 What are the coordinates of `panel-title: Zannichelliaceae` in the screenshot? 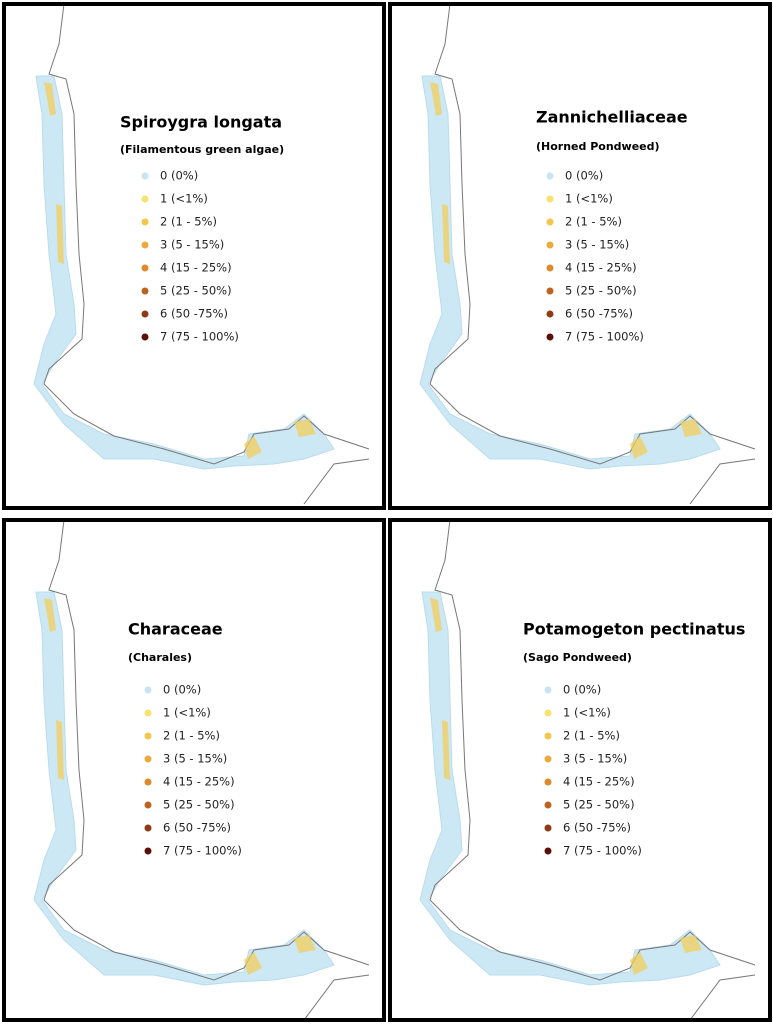 It's located at (612, 117).